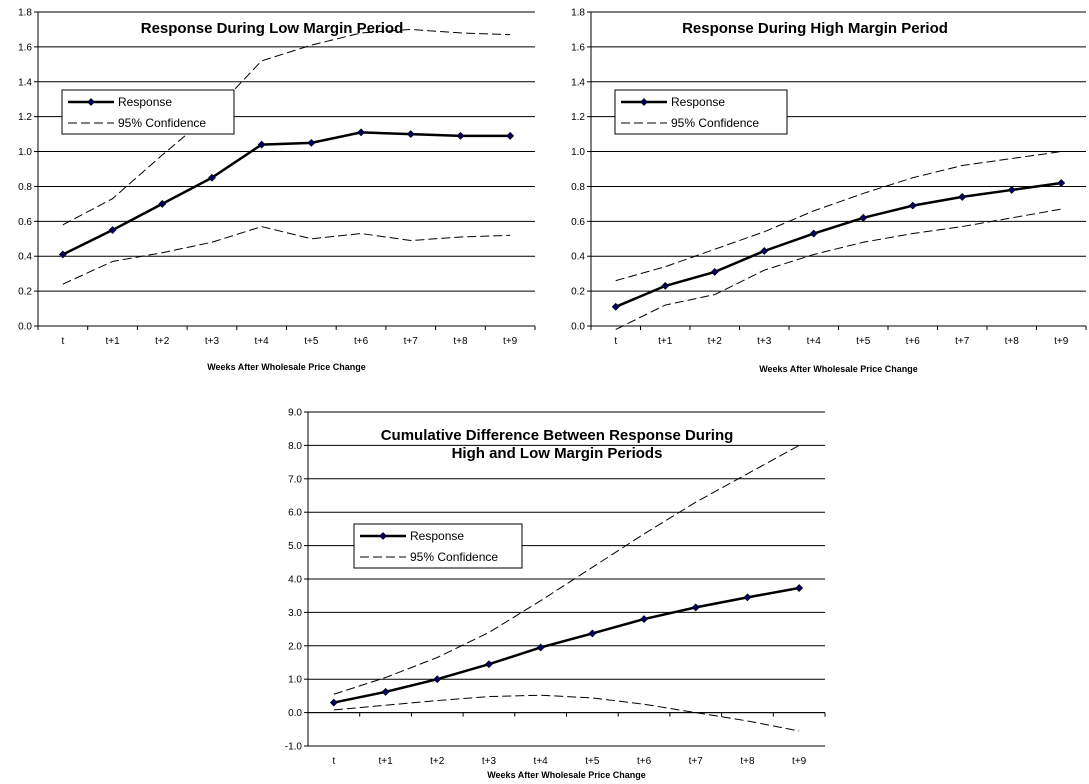  What do you see at coordinates (815, 28) in the screenshot?
I see `chart-title: Response During High Margin Period` at bounding box center [815, 28].